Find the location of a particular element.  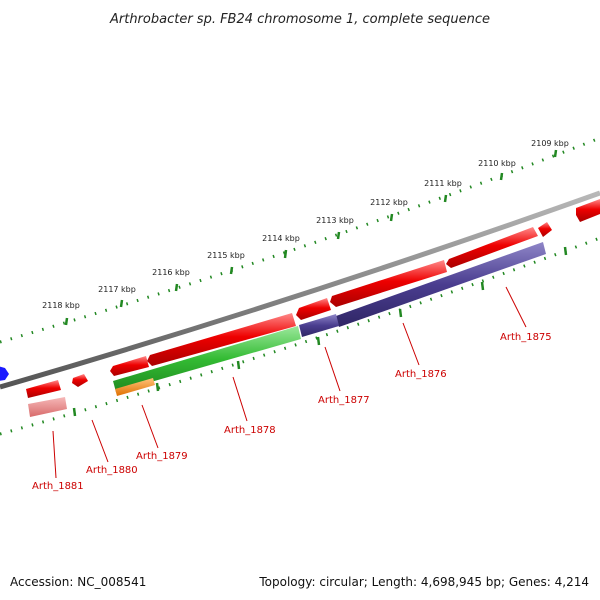

cds-bar-pink is located at coordinates (47, 407).